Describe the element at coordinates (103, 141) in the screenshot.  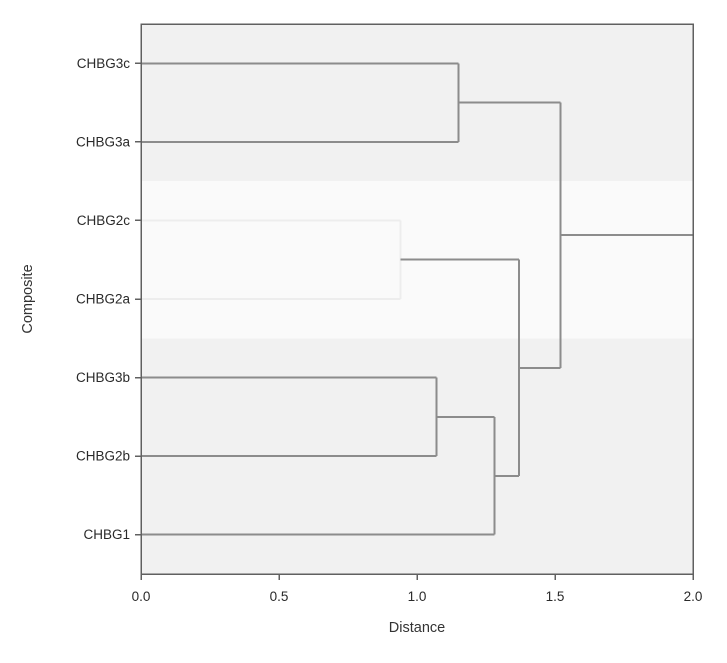
I see `leaf-label-CHBG3a: CHBG3a` at that location.